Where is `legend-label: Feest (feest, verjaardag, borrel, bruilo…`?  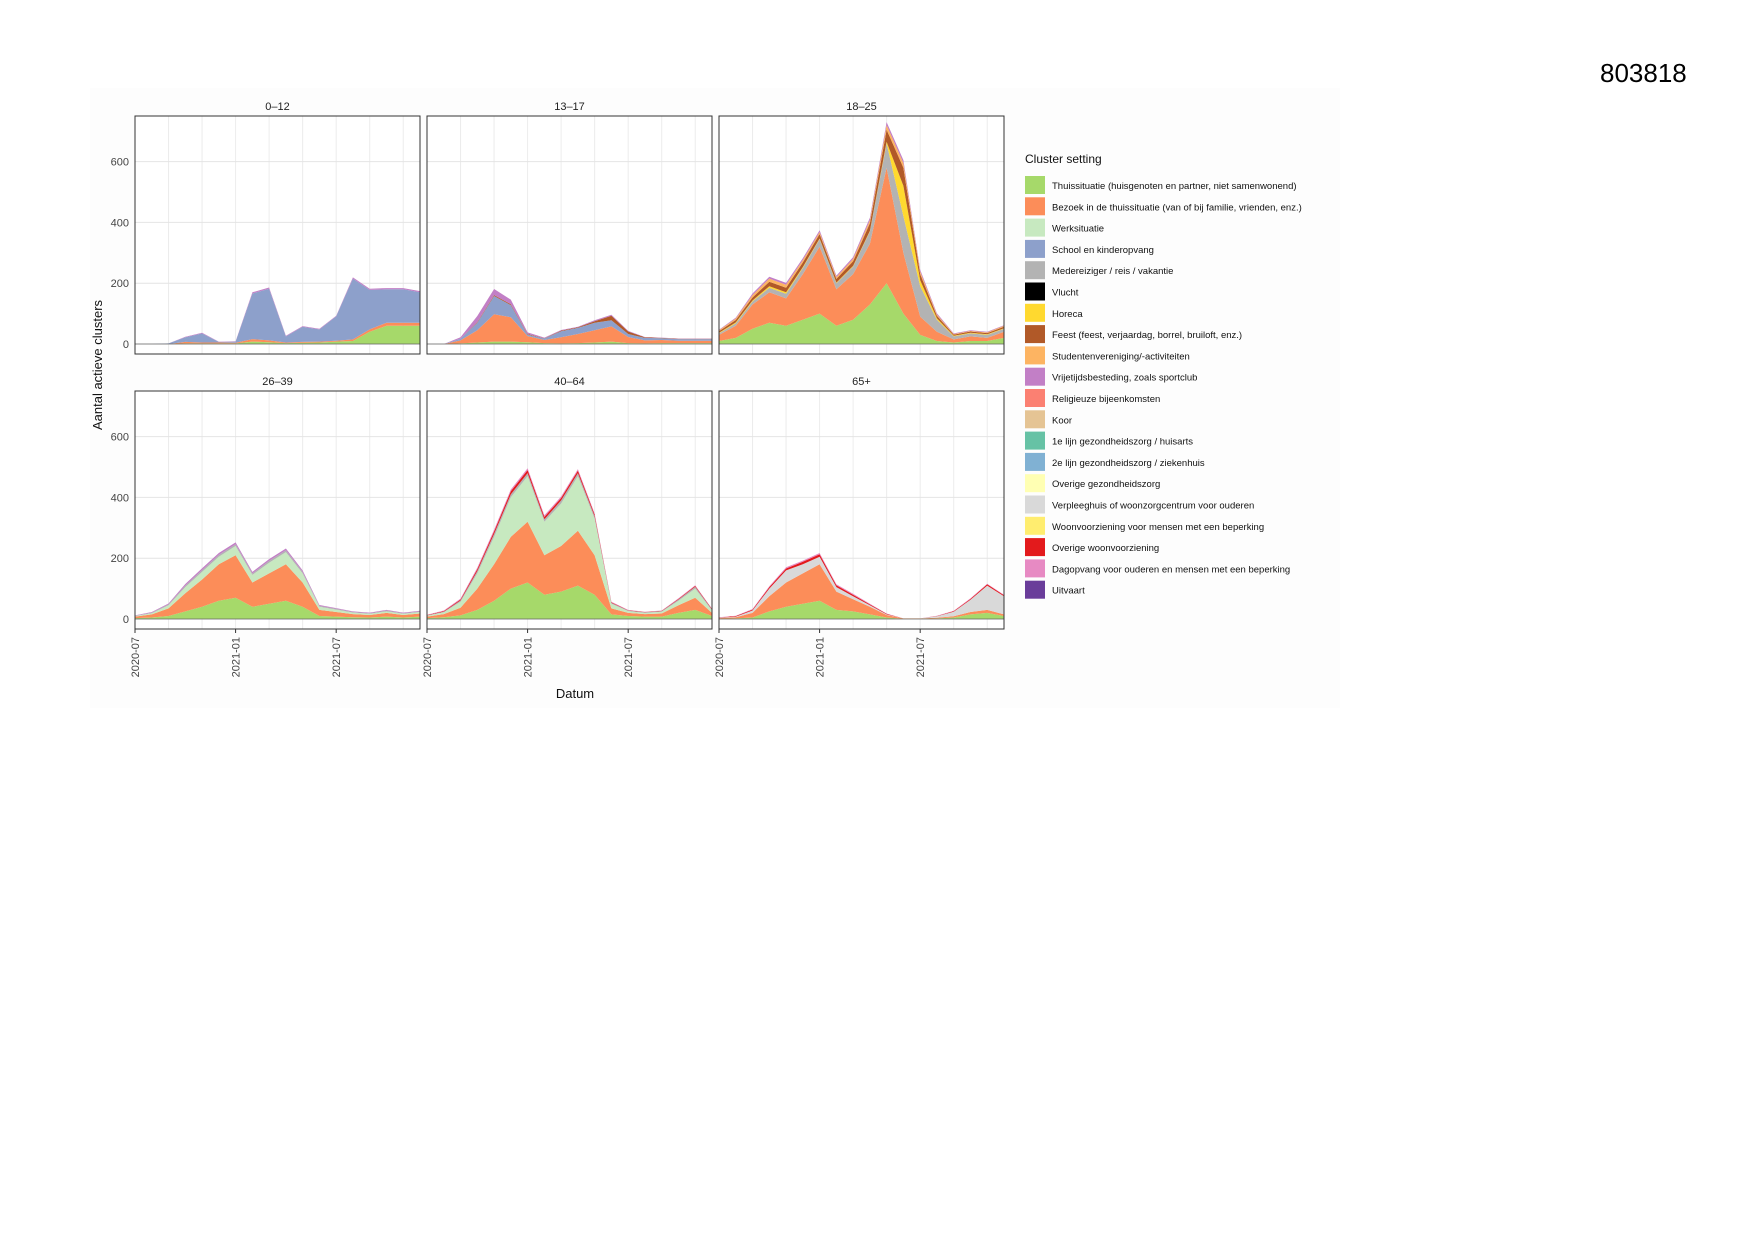 legend-label: Feest (feest, verjaardag, borrel, bruilo… is located at coordinates (1147, 335).